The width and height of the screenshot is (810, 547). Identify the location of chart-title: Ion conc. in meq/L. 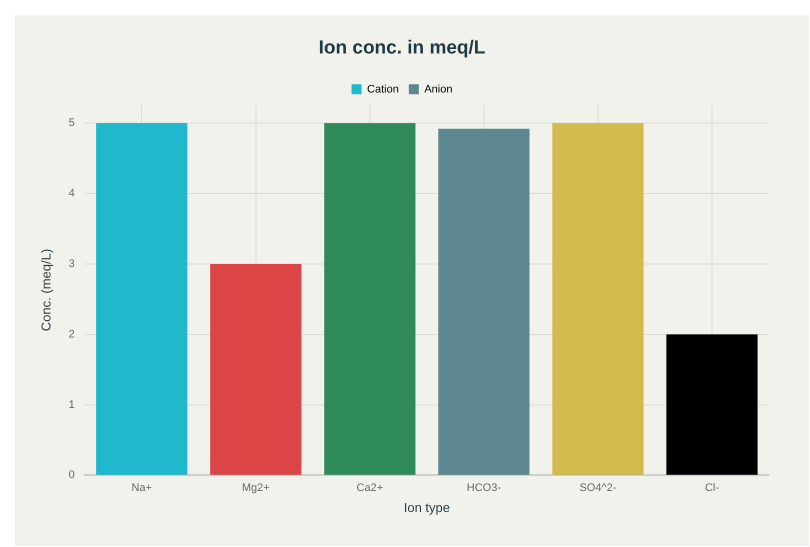
(402, 48).